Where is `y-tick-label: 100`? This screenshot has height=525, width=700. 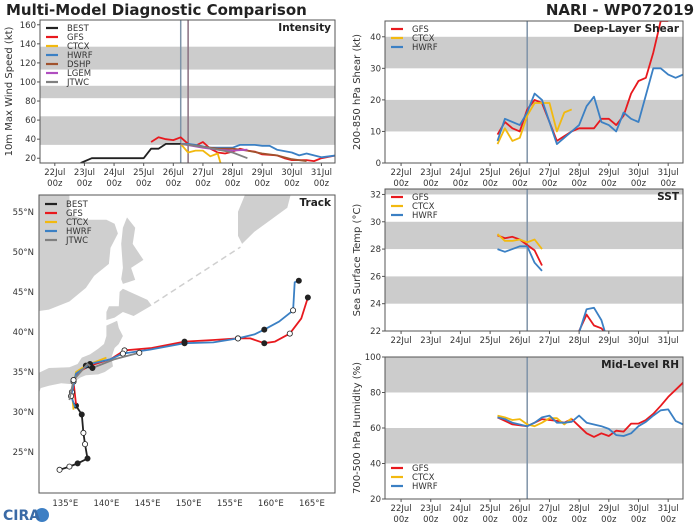 y-tick-label: 100 is located at coordinates (28, 83).